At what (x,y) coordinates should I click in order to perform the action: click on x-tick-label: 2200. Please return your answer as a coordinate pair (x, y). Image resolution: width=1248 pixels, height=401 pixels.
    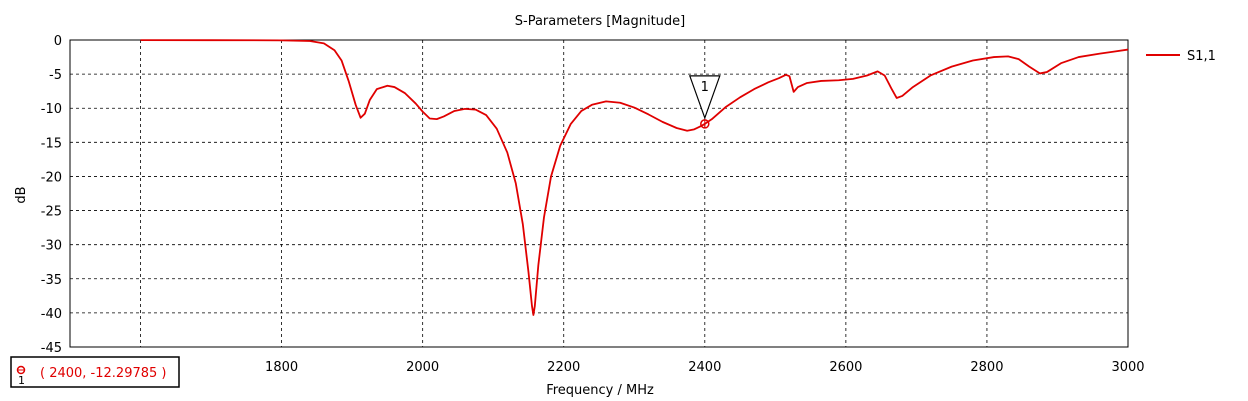
    Looking at the image, I should click on (563, 367).